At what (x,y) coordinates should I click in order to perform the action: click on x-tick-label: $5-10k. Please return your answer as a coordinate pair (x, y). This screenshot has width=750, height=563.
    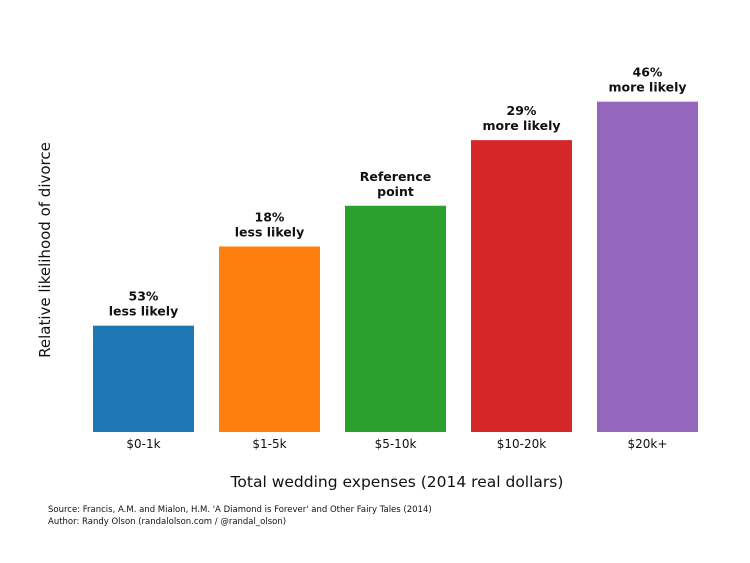
    Looking at the image, I should click on (396, 444).